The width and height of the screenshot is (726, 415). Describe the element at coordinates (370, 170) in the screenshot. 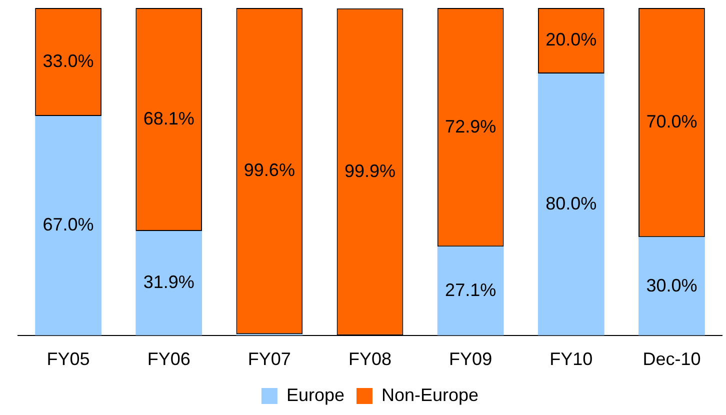

I see `data-label: 99.9%` at that location.